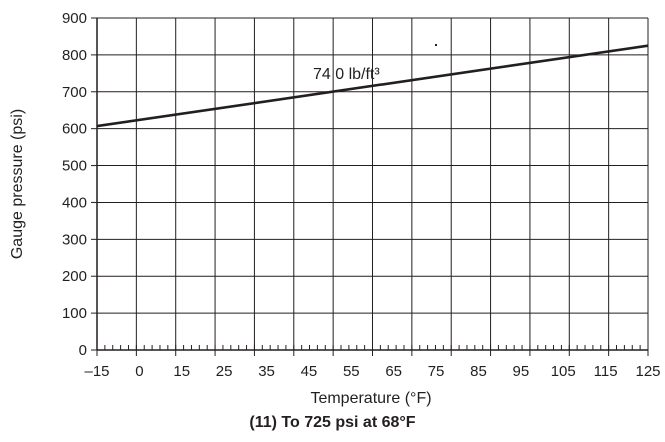 The height and width of the screenshot is (442, 665). I want to click on x-tick-label: 105, so click(563, 371).